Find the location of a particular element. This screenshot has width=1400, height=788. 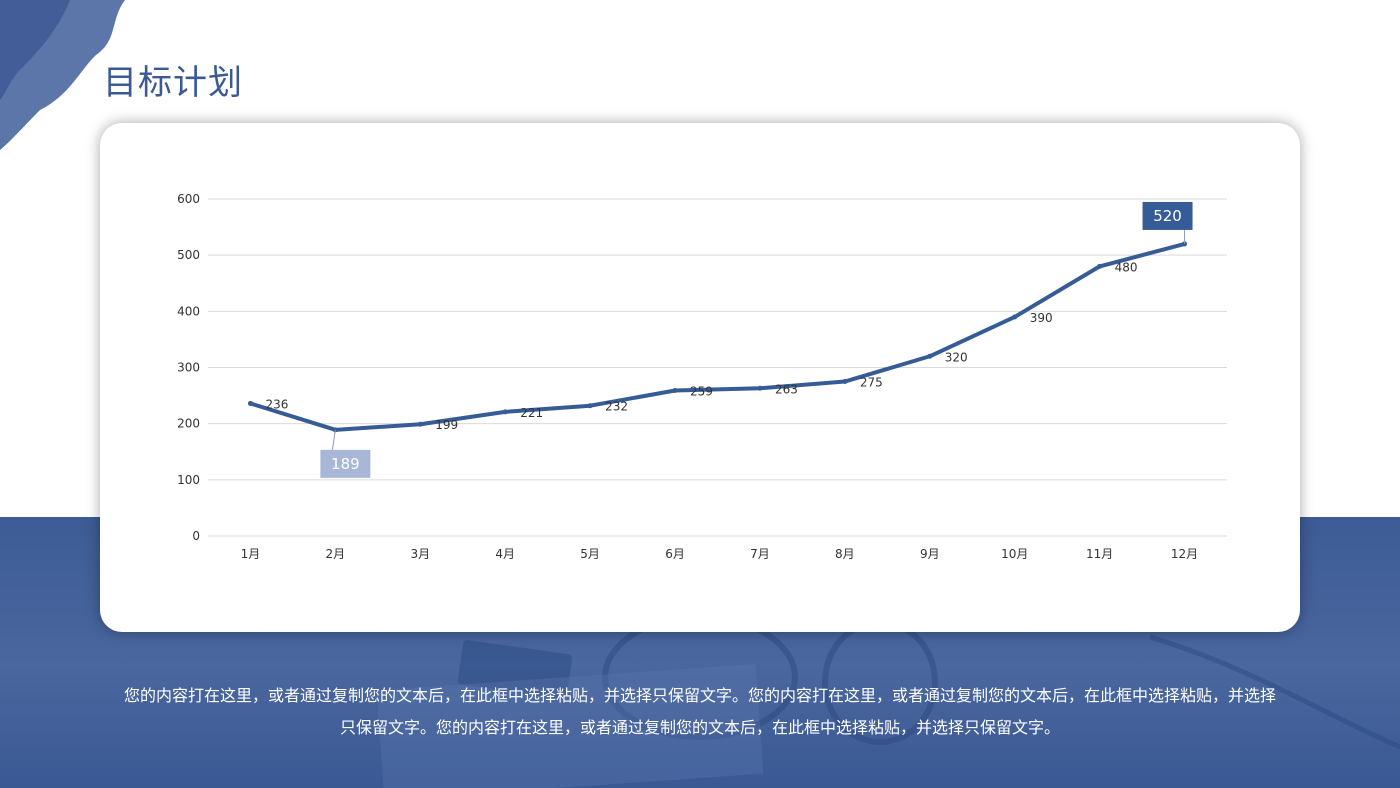

page-title: 目标计划 is located at coordinates (173, 83).